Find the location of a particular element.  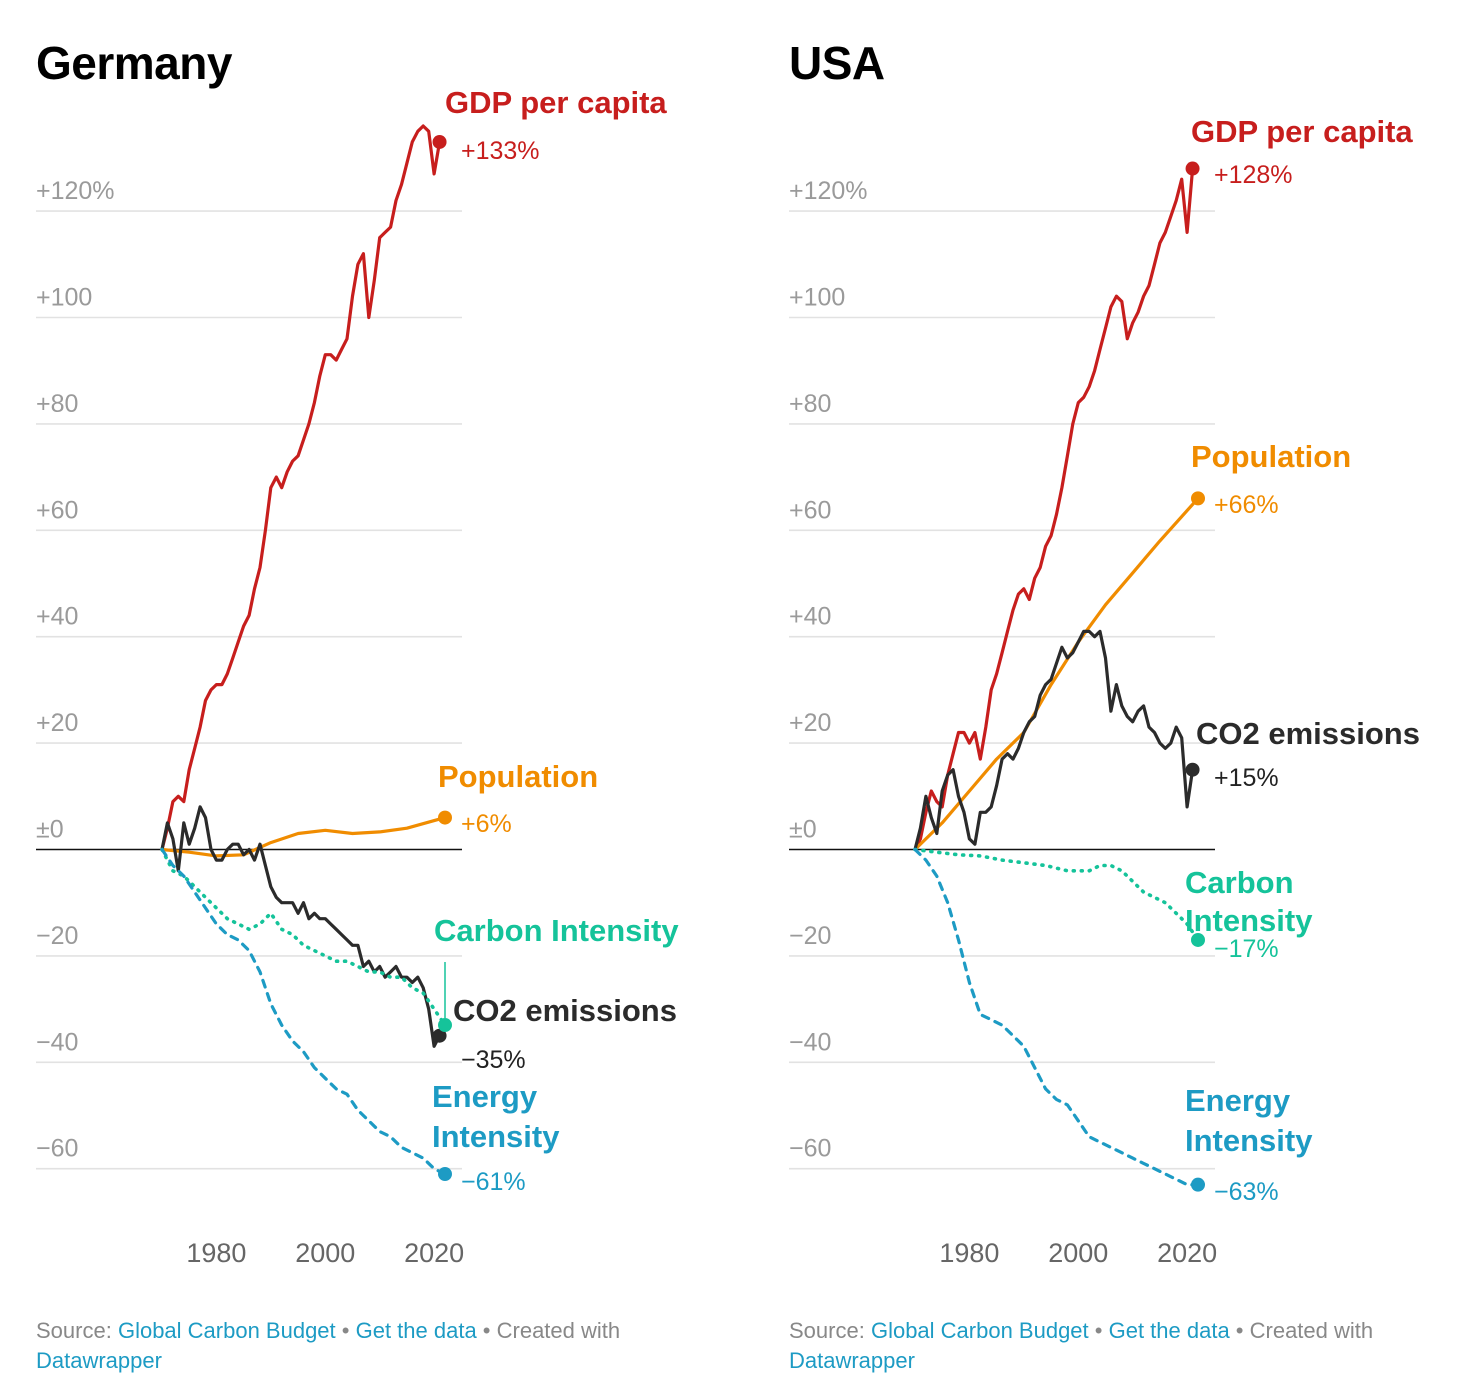

chart-title: USA is located at coordinates (837, 63).